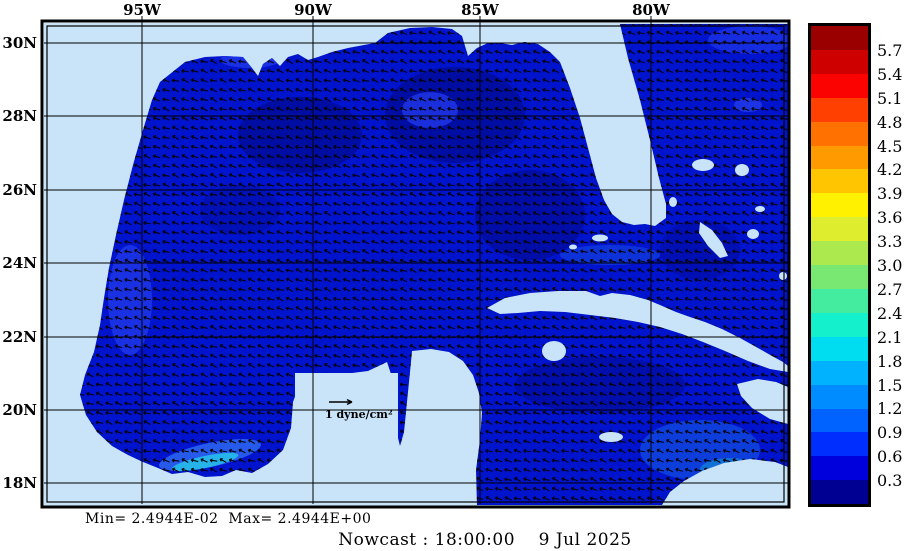  What do you see at coordinates (890, 313) in the screenshot?
I see `colorbar-tick-label: 2.4` at bounding box center [890, 313].